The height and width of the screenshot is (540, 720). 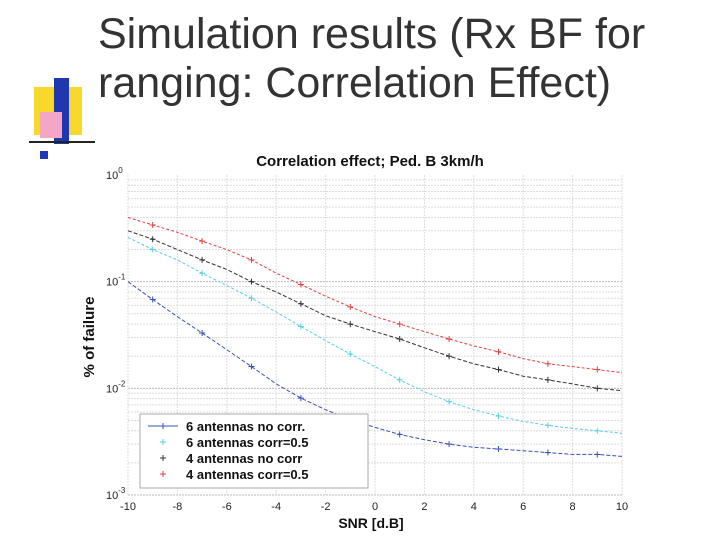 I want to click on x-tick-label: -6, so click(x=227, y=507).